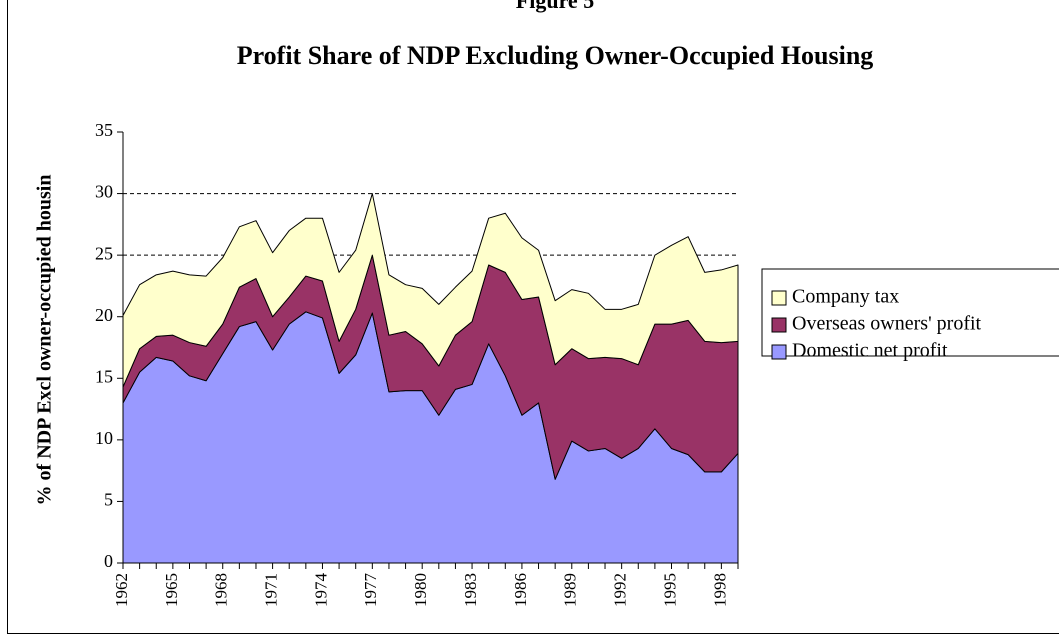 This screenshot has height=635, width=1059. I want to click on x-tick-label: 1974, so click(320, 590).